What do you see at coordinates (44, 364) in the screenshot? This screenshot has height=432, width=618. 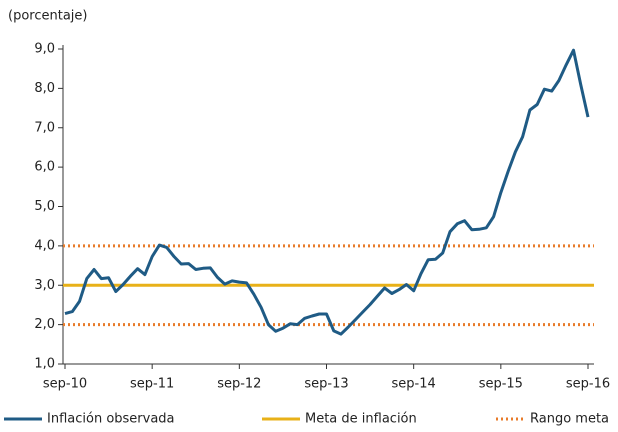 I see `y-tick-label: 1,0` at bounding box center [44, 364].